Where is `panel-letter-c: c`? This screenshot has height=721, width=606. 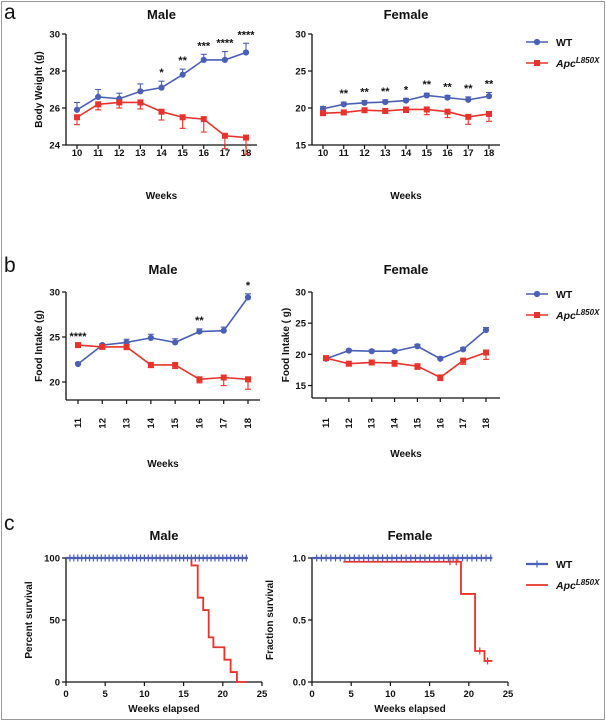
panel-letter-c: c is located at coordinates (9, 523).